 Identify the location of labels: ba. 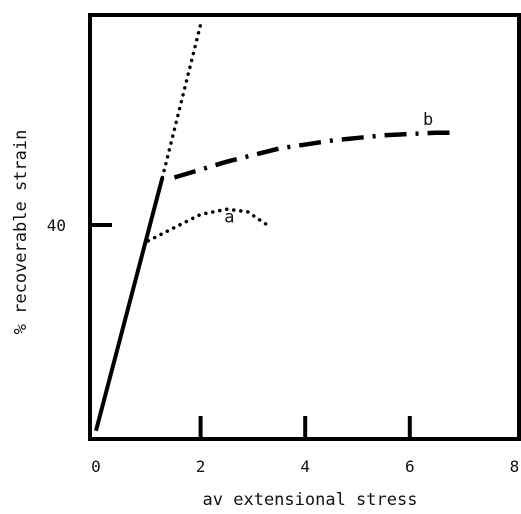
(328, 169).